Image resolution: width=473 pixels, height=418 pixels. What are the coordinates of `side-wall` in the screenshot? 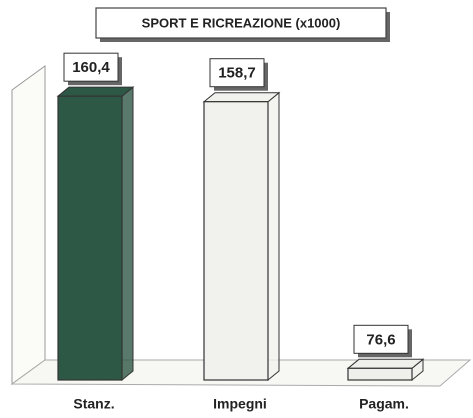 It's located at (28, 225).